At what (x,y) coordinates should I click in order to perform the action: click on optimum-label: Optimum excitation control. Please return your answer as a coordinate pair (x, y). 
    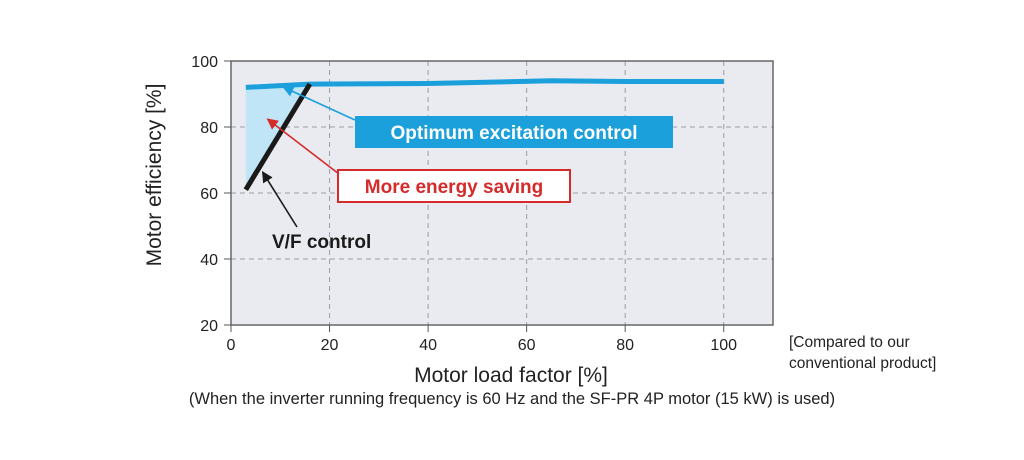
    Looking at the image, I should click on (513, 133).